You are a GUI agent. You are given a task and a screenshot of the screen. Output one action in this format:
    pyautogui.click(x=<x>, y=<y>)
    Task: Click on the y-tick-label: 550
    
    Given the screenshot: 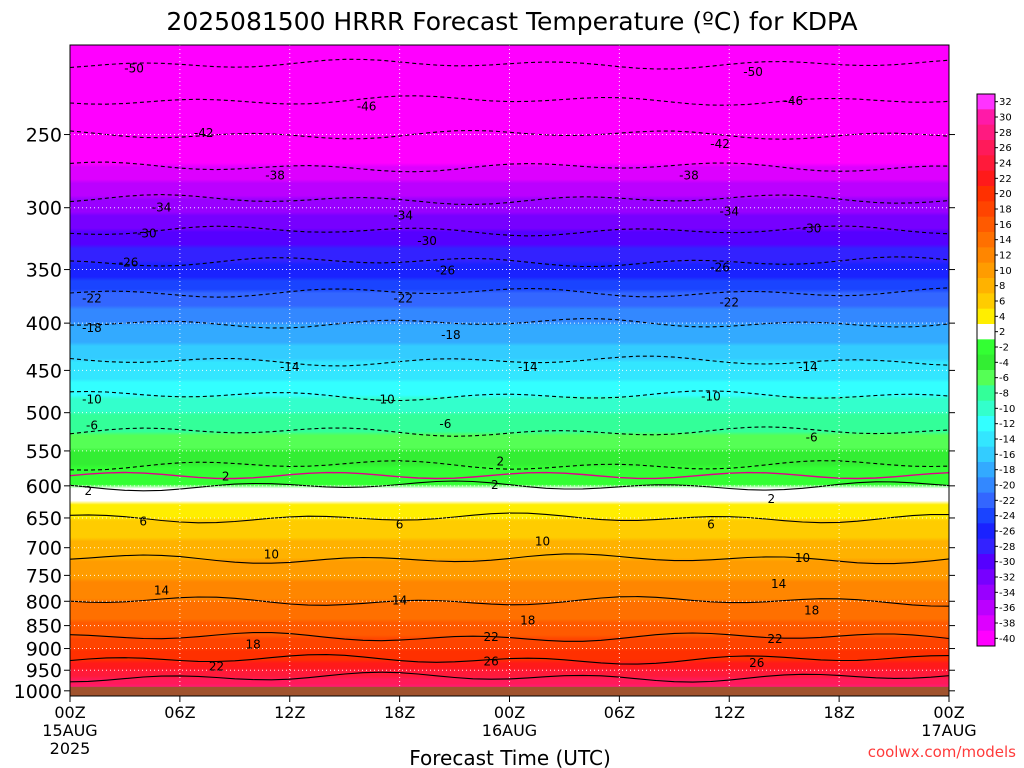 What is the action you would take?
    pyautogui.click(x=44, y=452)
    